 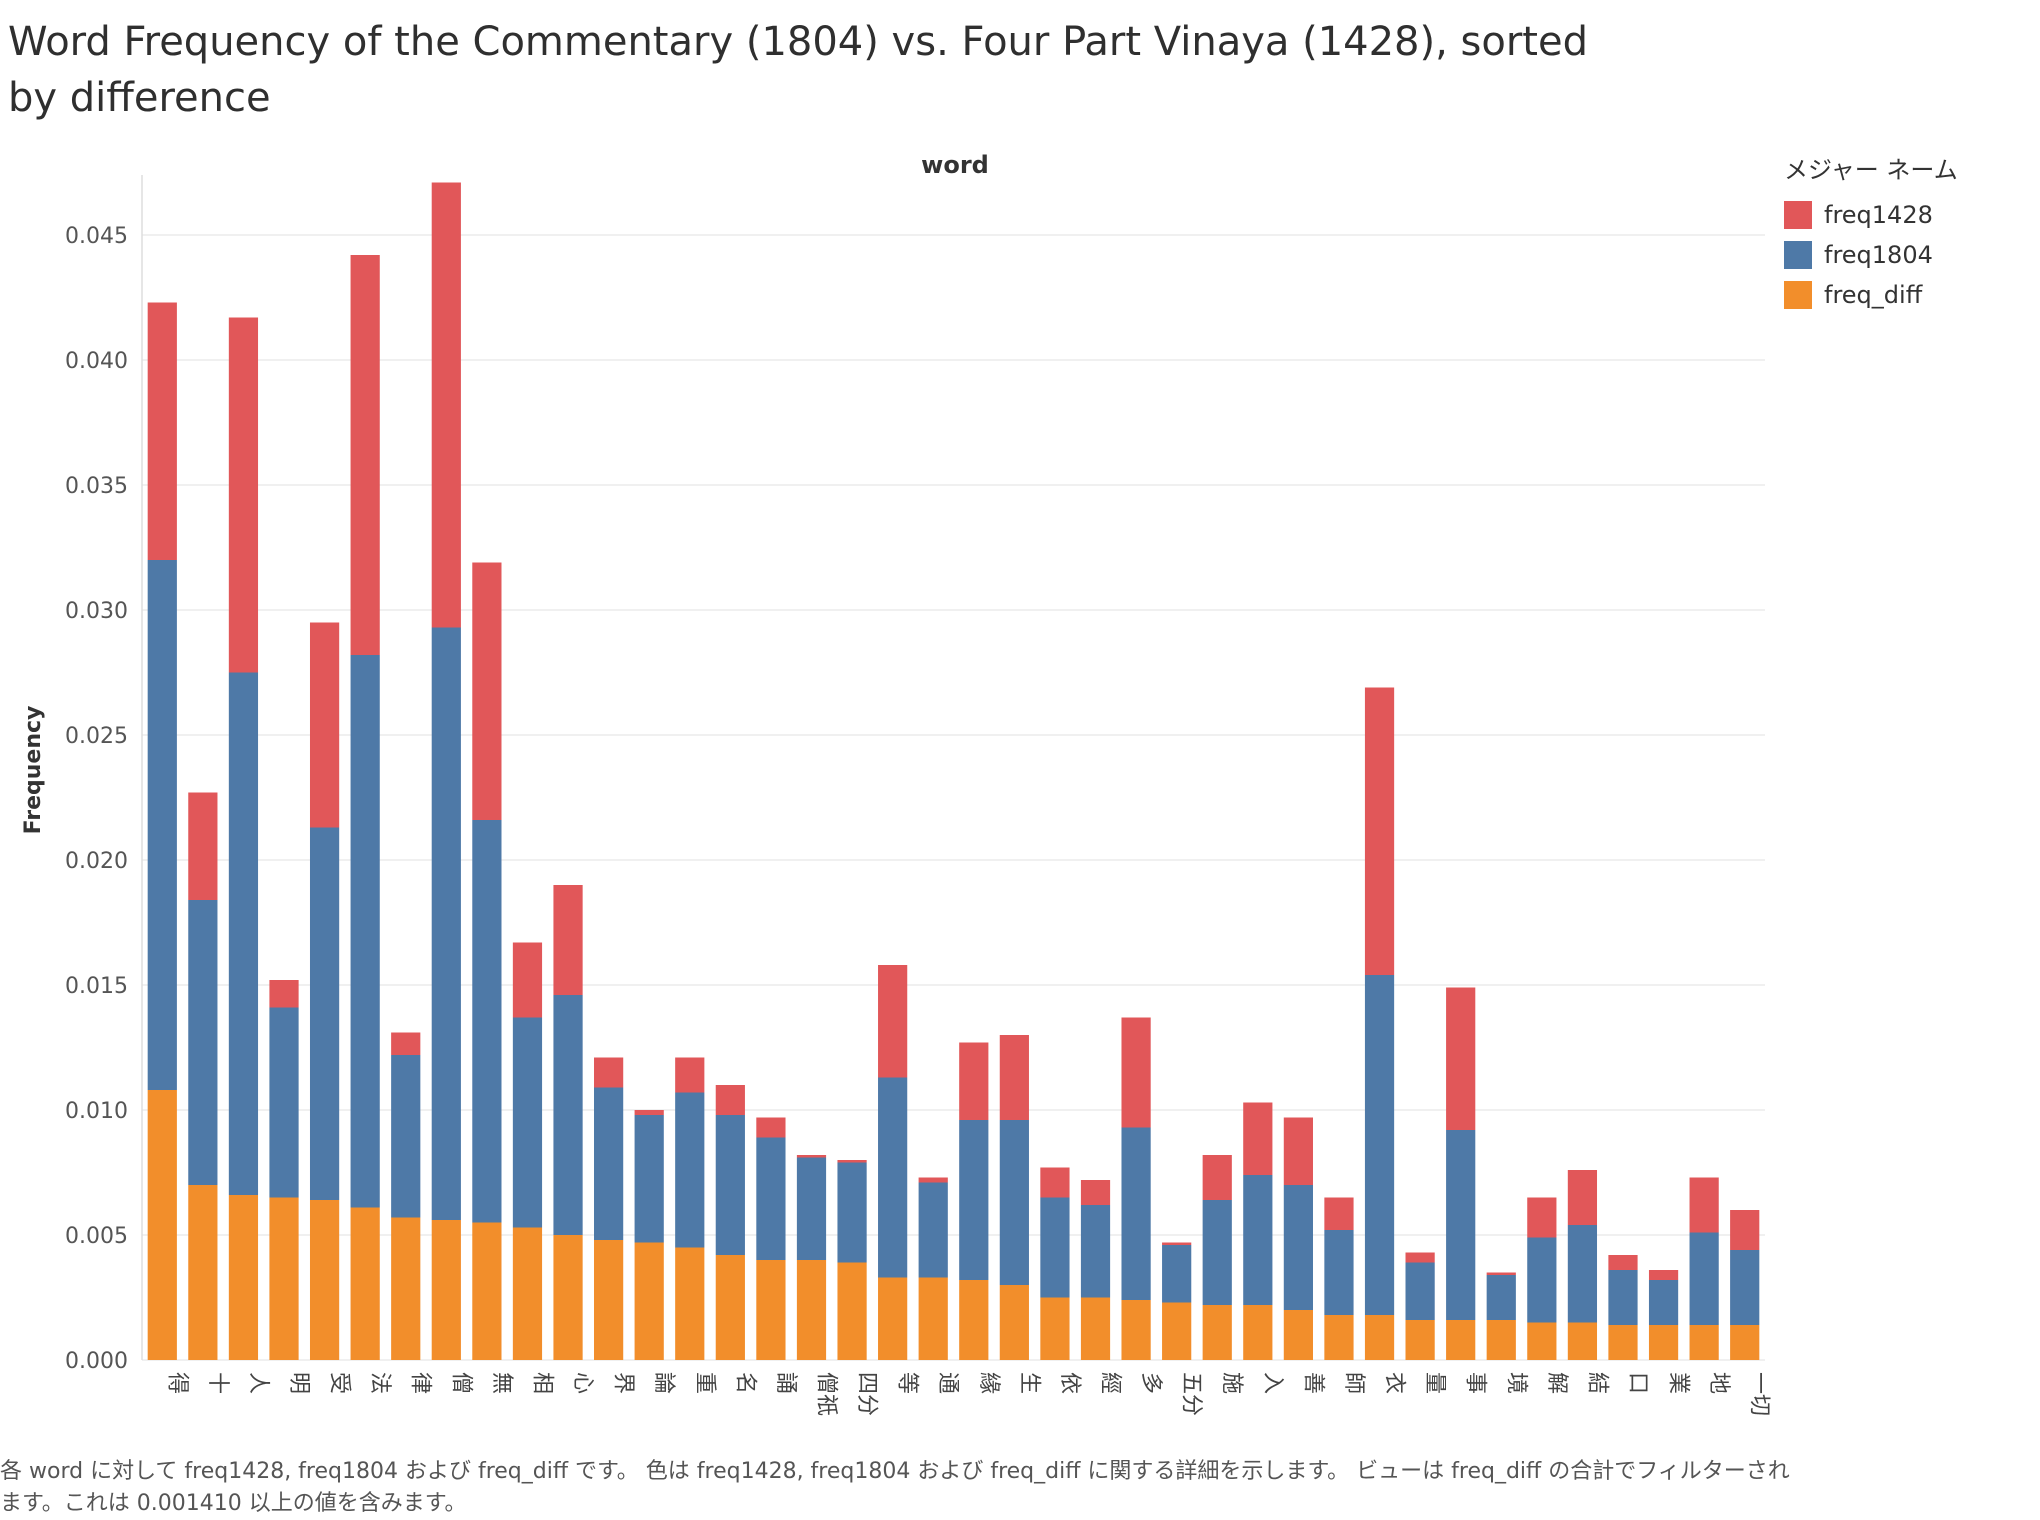 I want to click on legend-item-freq1804: freq1804, so click(x=1871, y=255).